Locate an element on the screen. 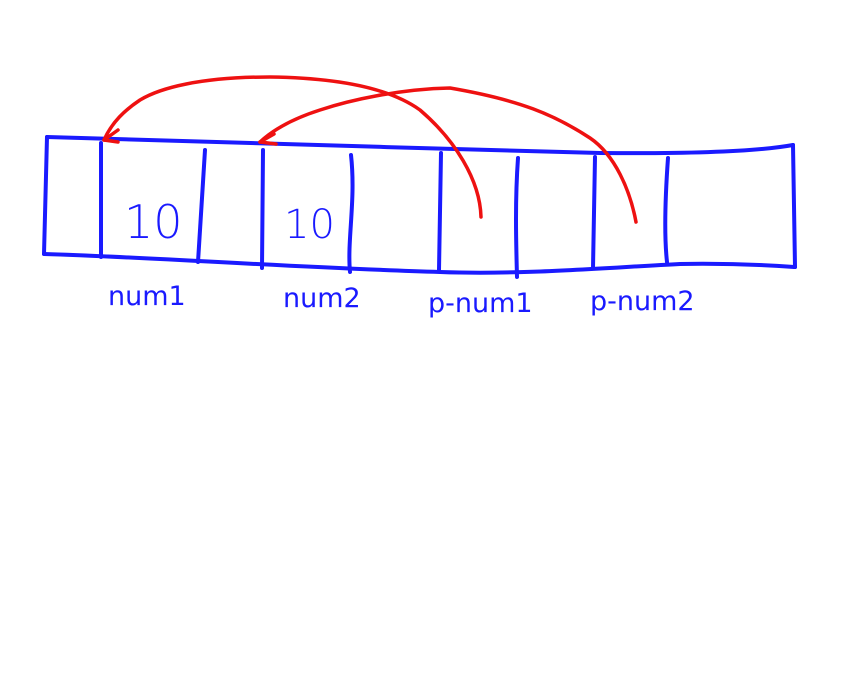 This screenshot has width=860, height=675. strip-top-edge is located at coordinates (420, 145).